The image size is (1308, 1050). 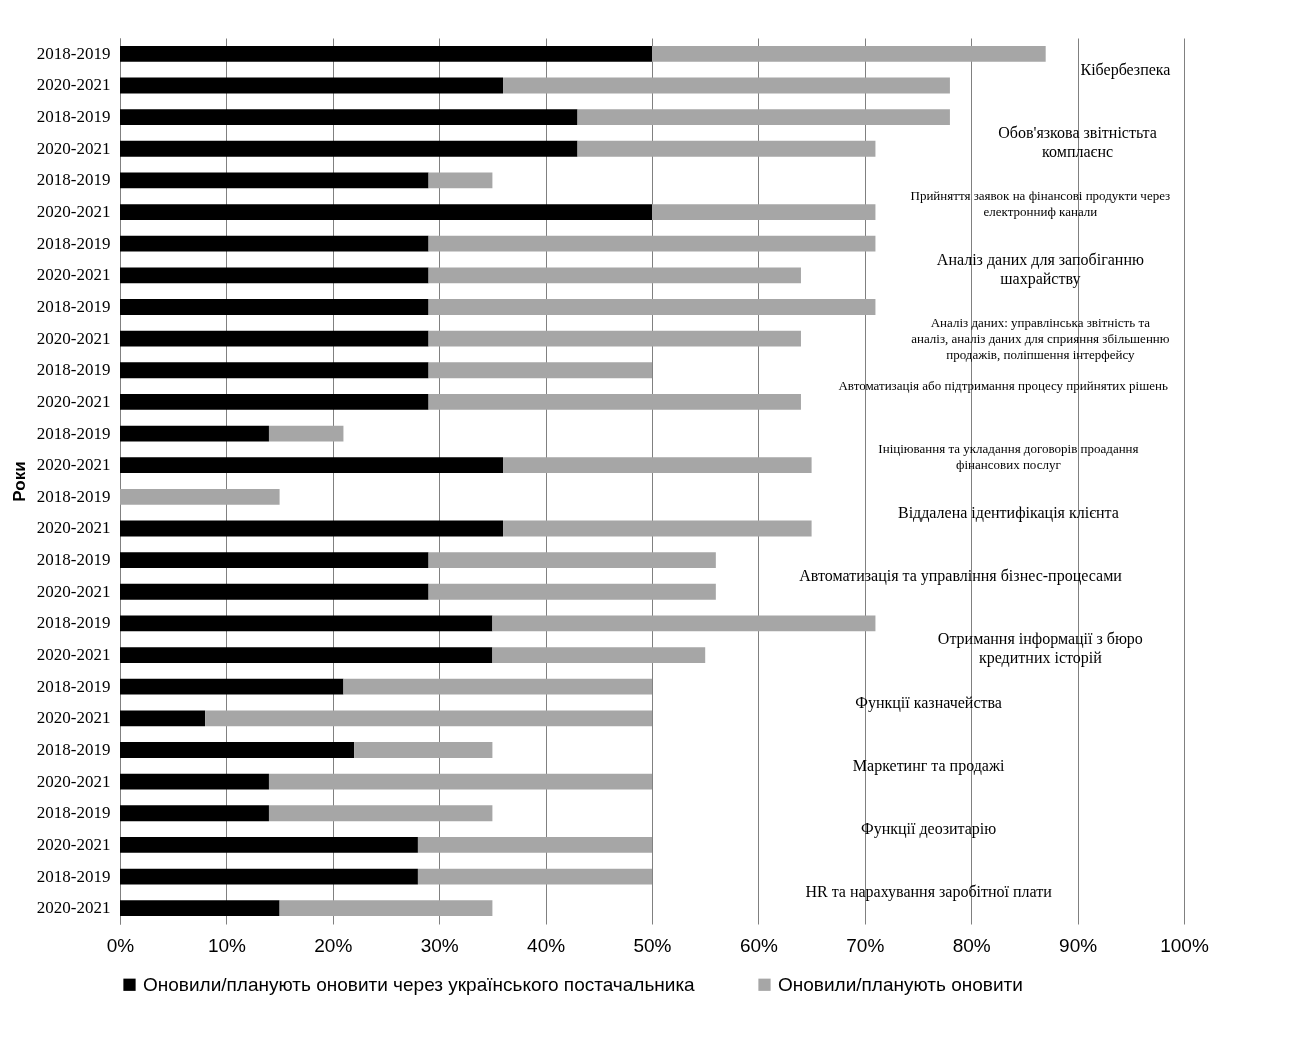 I want to click on x-tick-label: 0%, so click(x=120, y=945).